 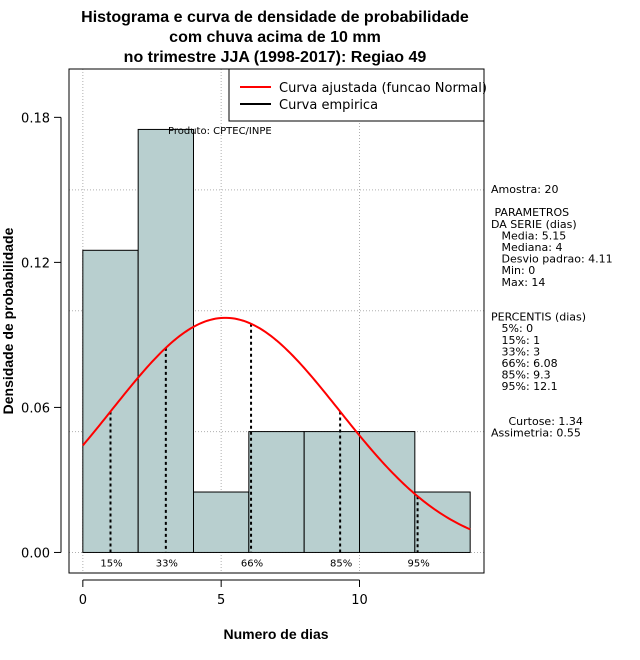 What do you see at coordinates (328, 105) in the screenshot?
I see `legend-label-1: Curva empirica` at bounding box center [328, 105].